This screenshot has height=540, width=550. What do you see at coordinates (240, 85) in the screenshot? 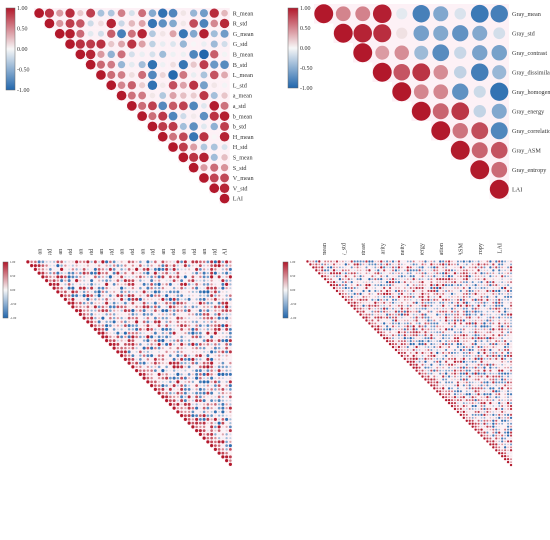
I see `row-label: L_std` at bounding box center [240, 85].